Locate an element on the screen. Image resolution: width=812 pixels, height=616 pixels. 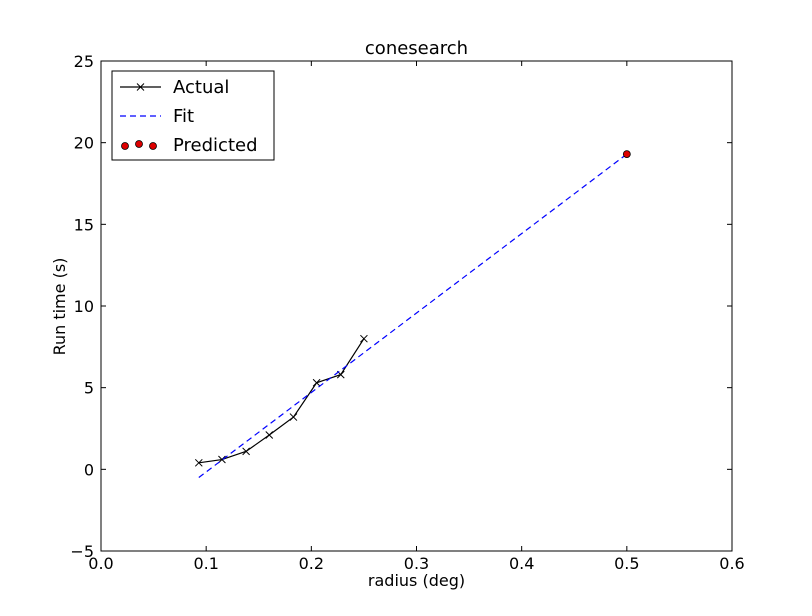
chart-title: conesearch is located at coordinates (416, 48).